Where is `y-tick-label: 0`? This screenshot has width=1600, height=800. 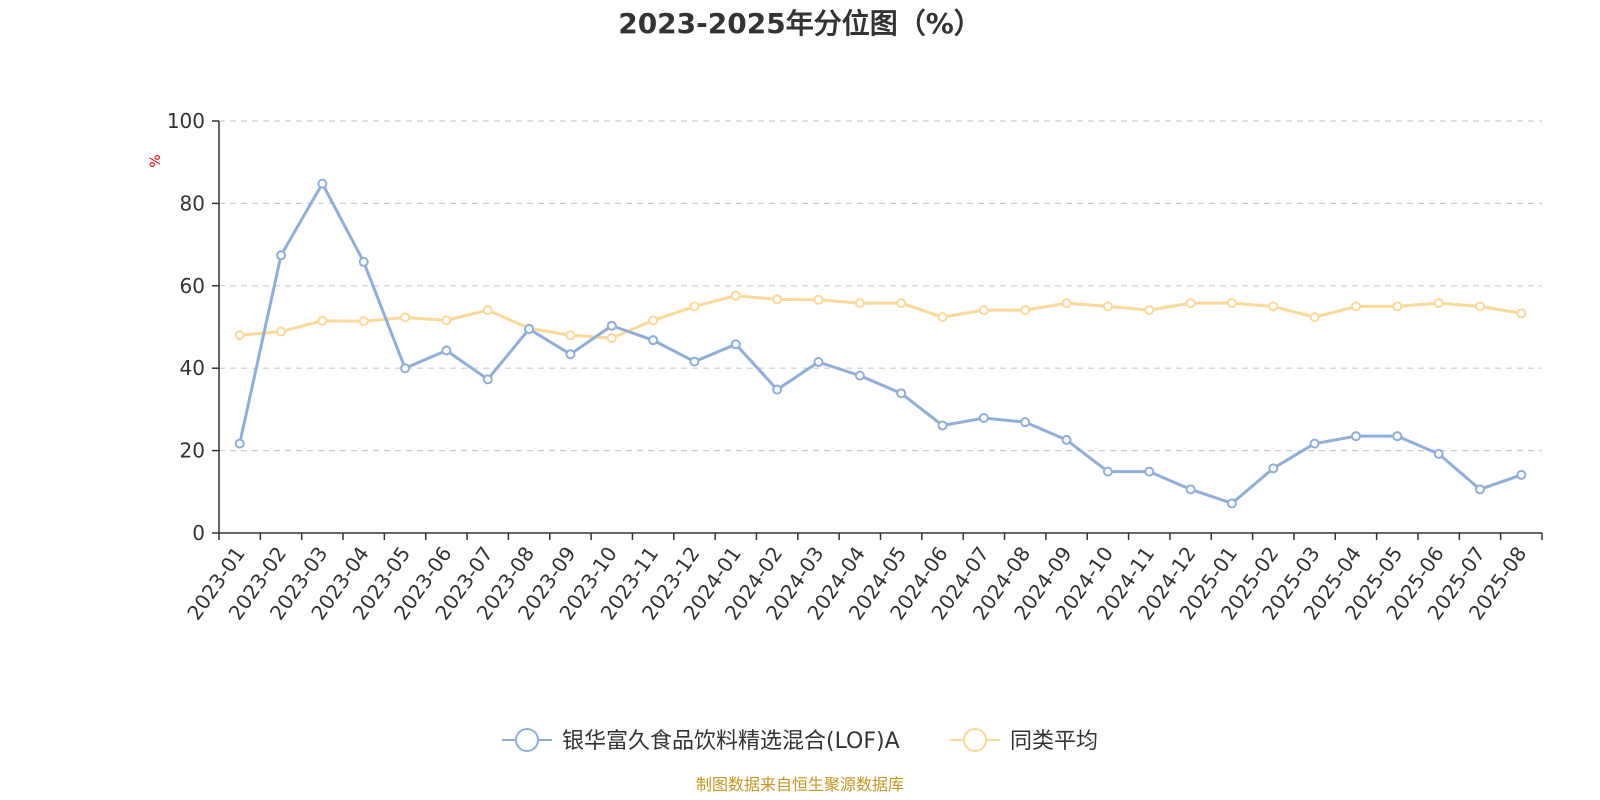
y-tick-label: 0 is located at coordinates (198, 533).